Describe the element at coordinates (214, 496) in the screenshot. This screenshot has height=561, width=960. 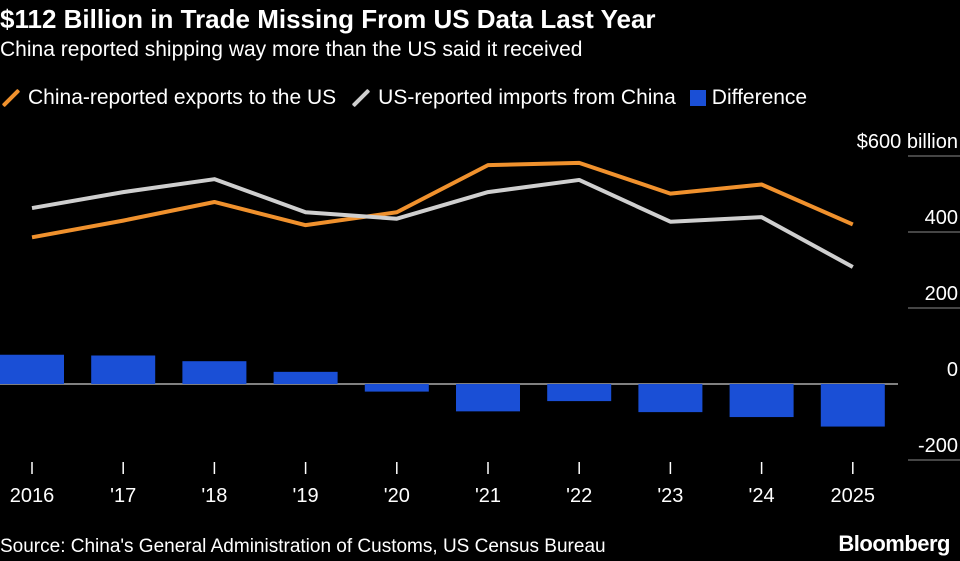
I see `x-tick-label-2: '18` at that location.